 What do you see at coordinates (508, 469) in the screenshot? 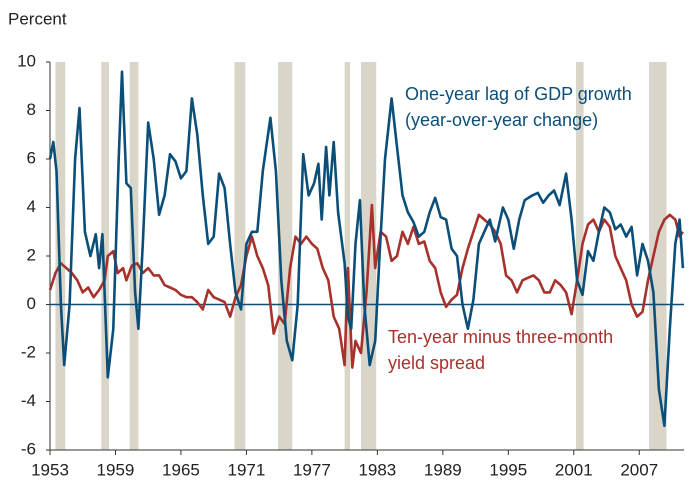
I see `x-tick-label: 1995` at bounding box center [508, 469].